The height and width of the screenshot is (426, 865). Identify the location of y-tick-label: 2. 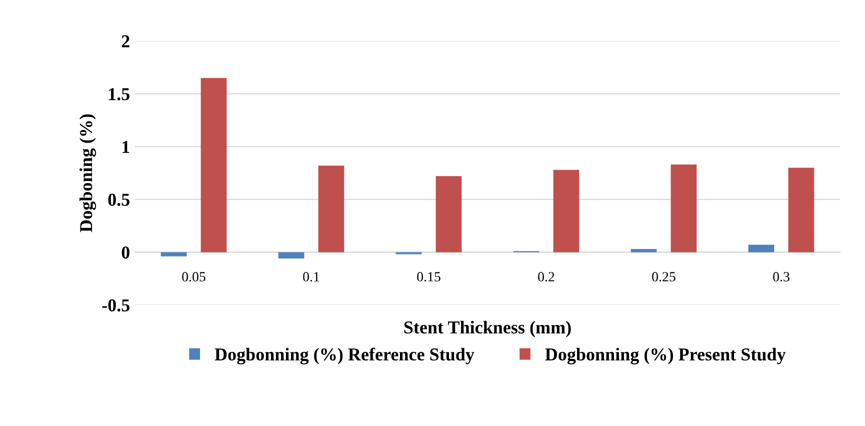
(126, 41).